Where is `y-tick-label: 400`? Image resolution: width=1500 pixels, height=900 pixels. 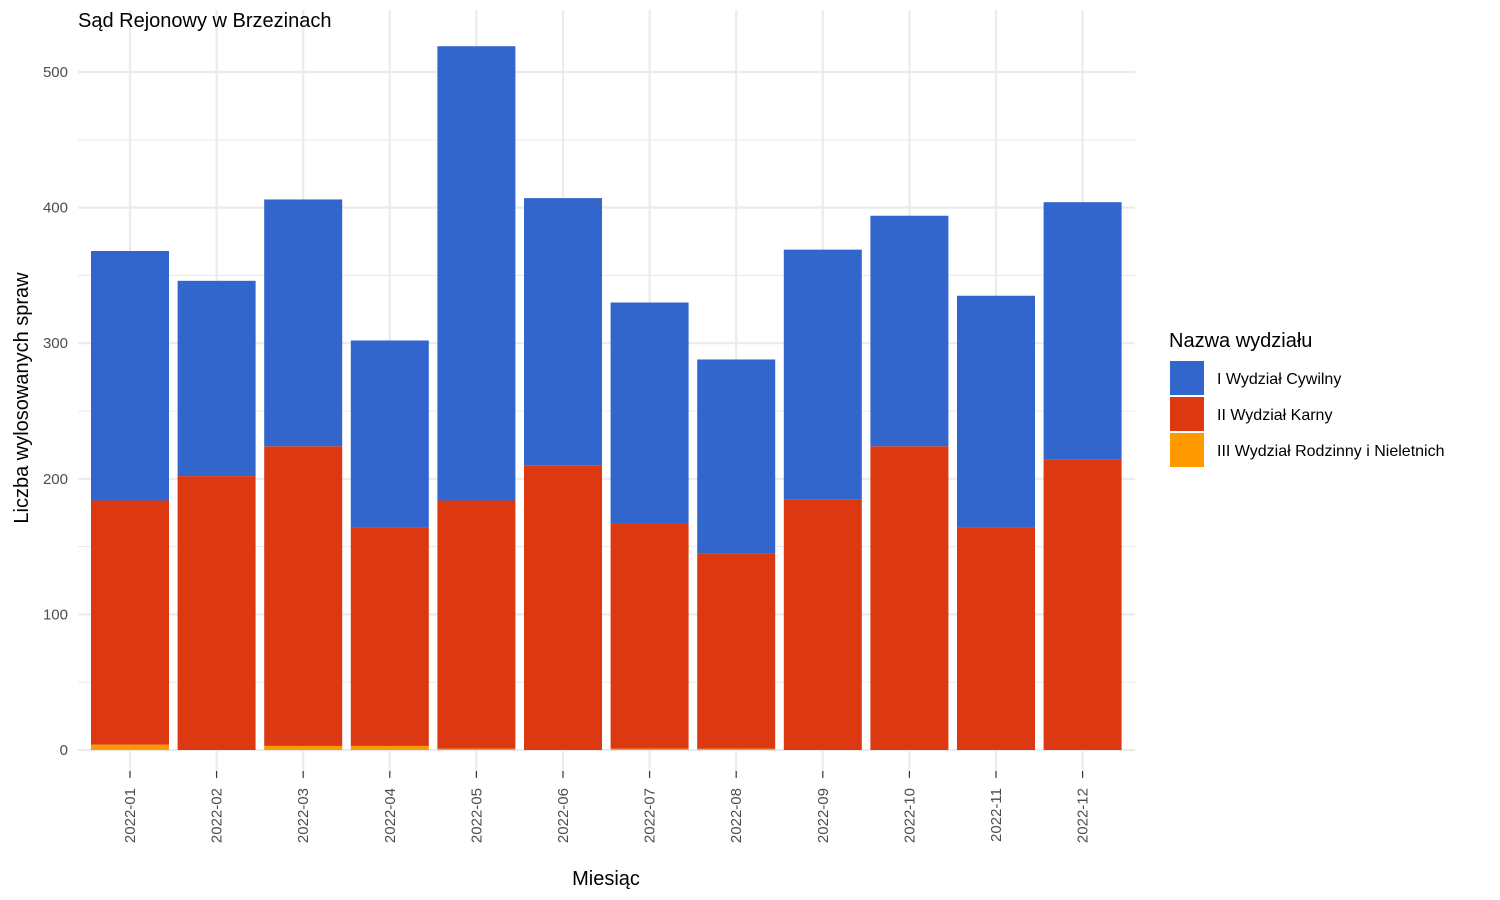
y-tick-label: 400 is located at coordinates (55, 208).